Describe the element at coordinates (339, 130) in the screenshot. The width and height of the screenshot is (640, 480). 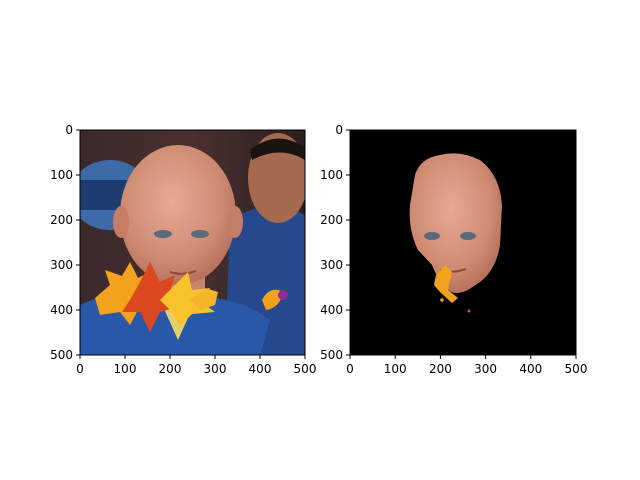
I see `right-ytick-label: 0` at that location.